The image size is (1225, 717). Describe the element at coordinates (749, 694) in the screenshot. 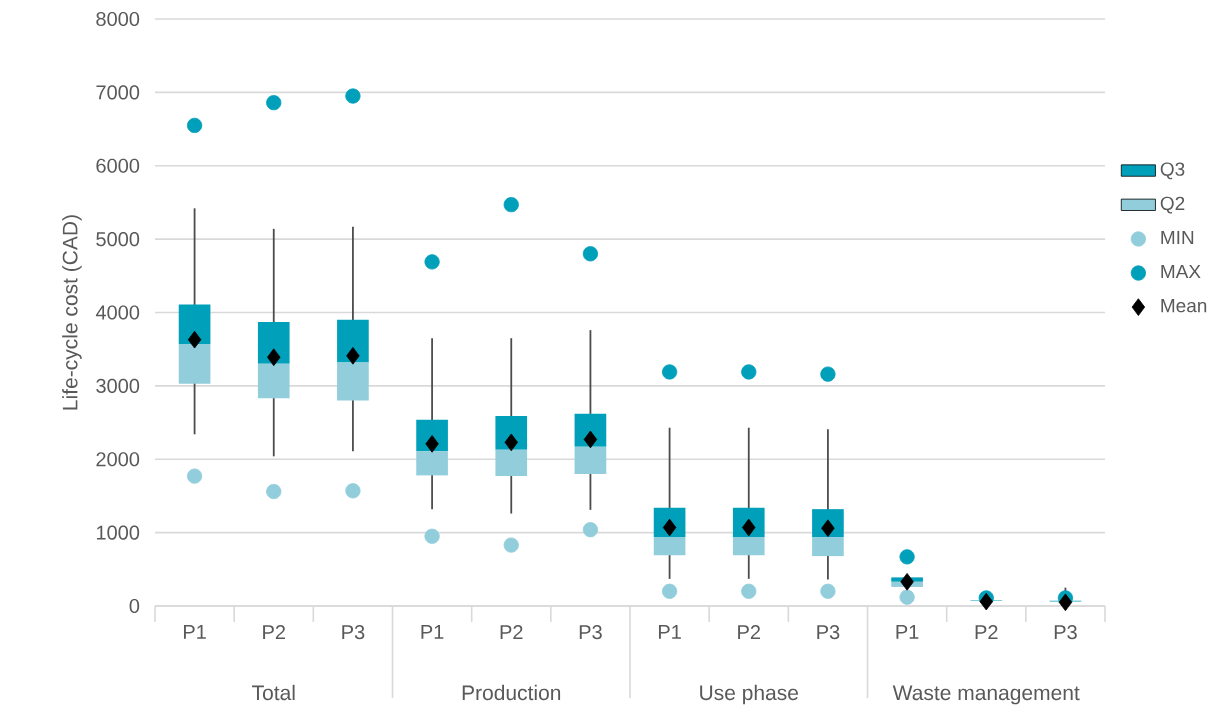

I see `text: Use phase` at that location.